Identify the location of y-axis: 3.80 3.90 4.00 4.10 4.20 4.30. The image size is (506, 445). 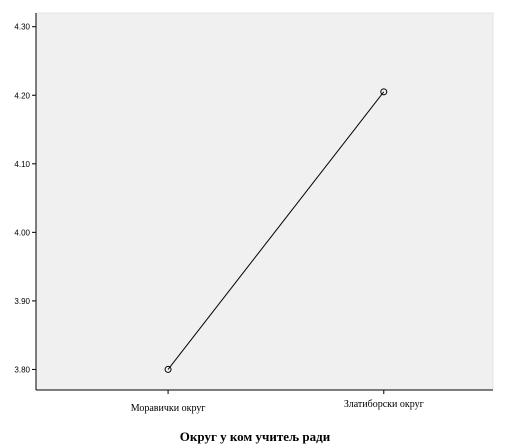
(25, 201).